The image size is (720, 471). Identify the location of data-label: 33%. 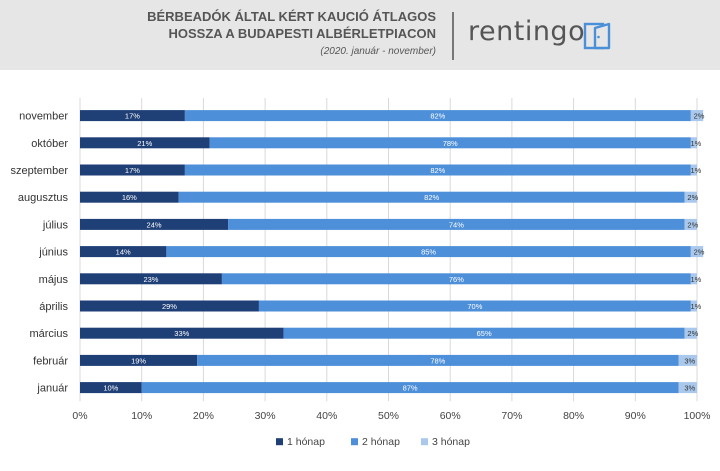
(181, 333).